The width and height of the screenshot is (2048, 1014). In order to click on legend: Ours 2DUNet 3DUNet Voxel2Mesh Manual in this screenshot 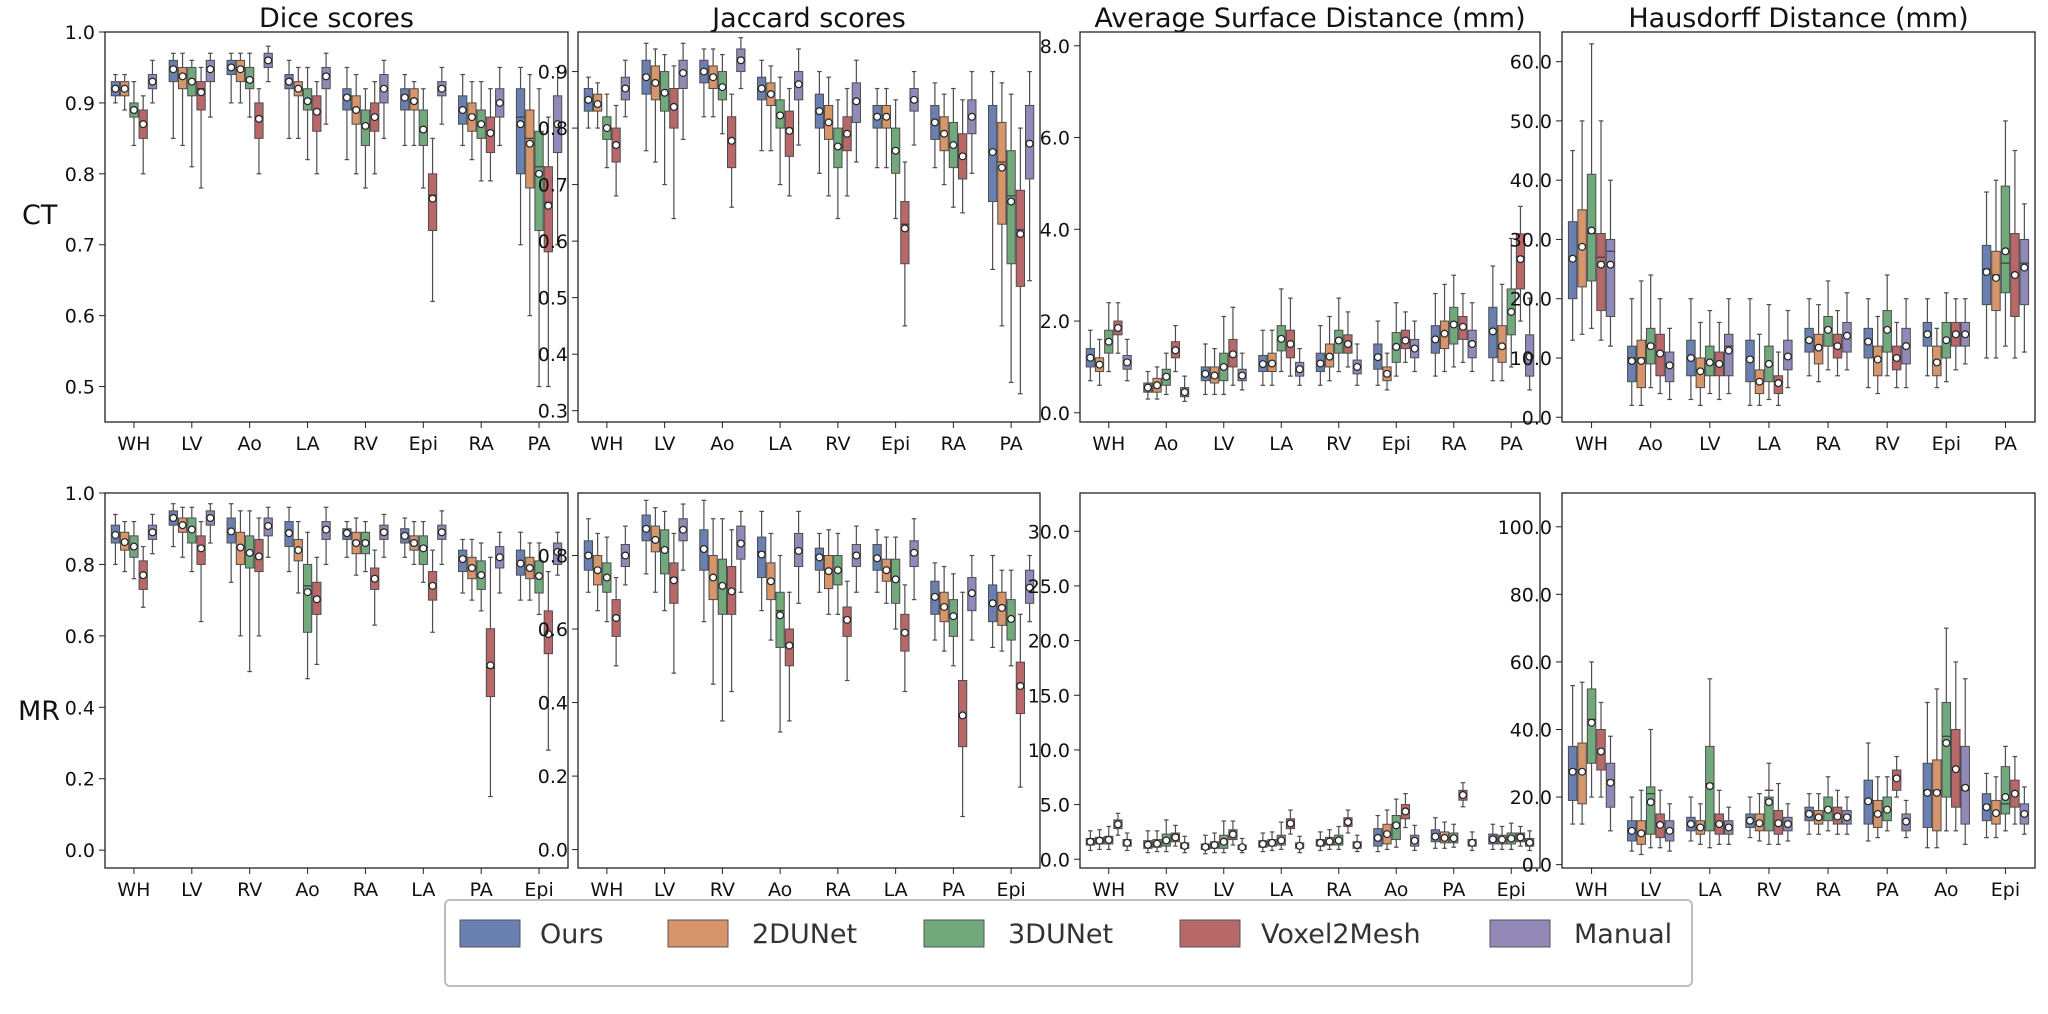, I will do `click(1068, 943)`.